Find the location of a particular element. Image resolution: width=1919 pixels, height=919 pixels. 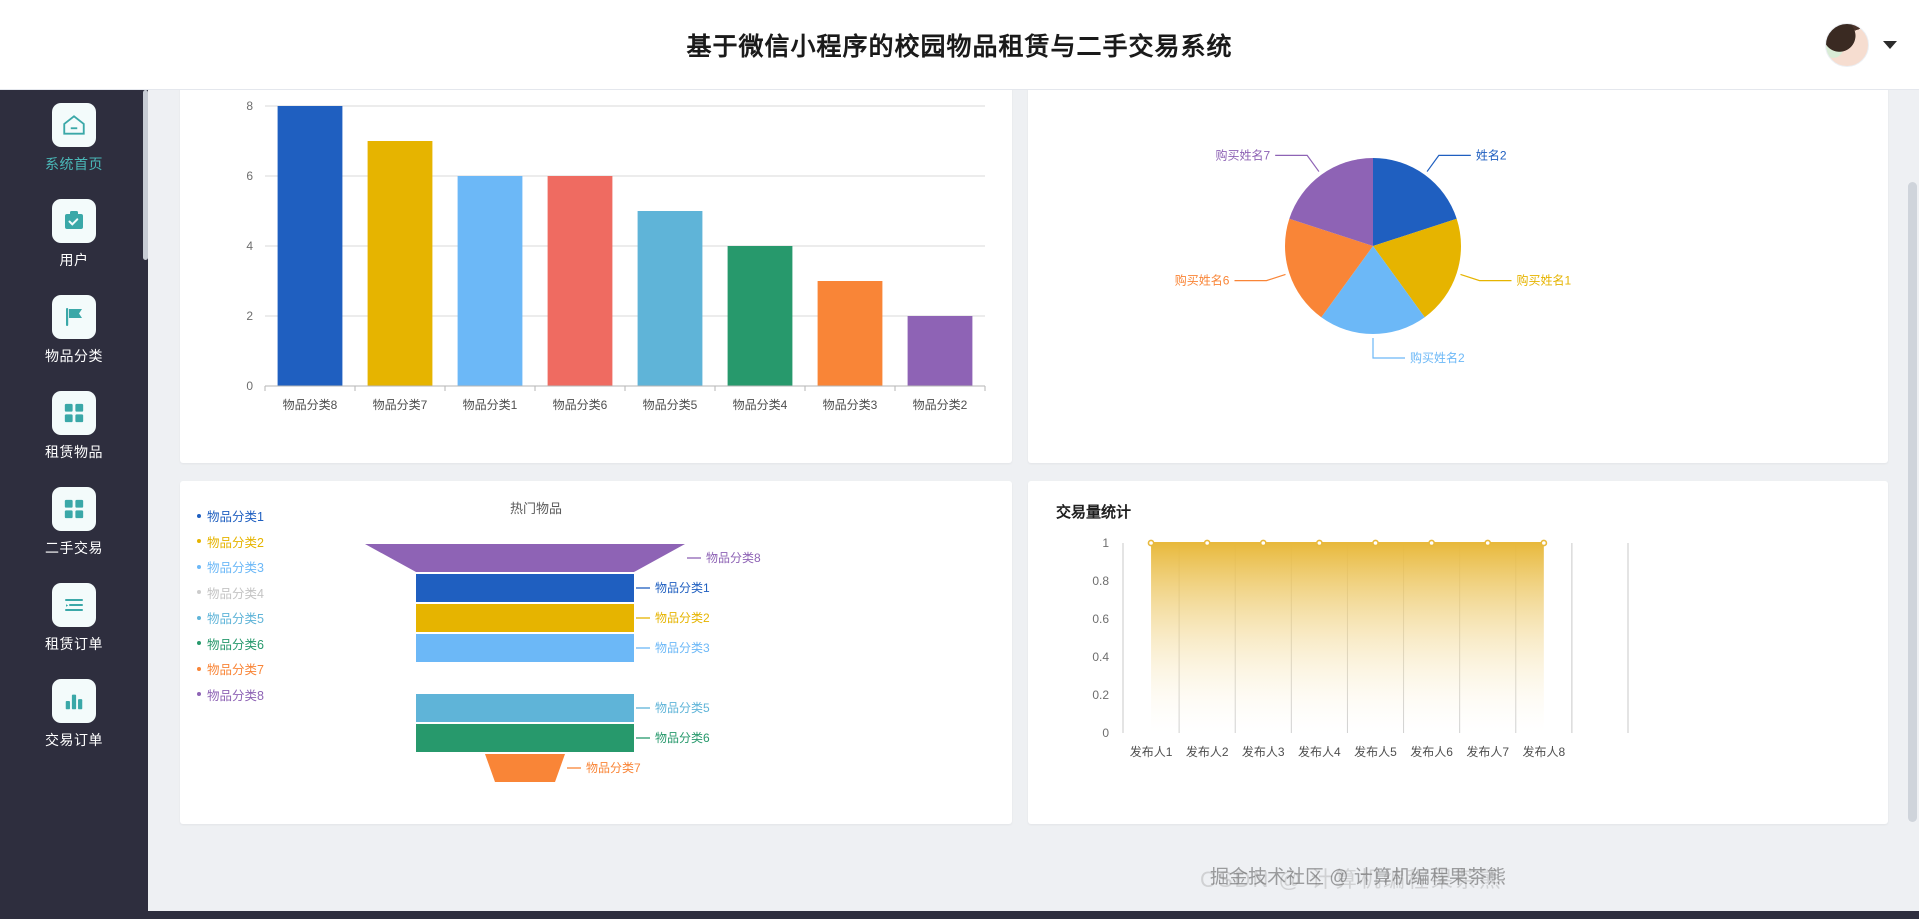

legend-item: 物品分类3 is located at coordinates (257, 567).